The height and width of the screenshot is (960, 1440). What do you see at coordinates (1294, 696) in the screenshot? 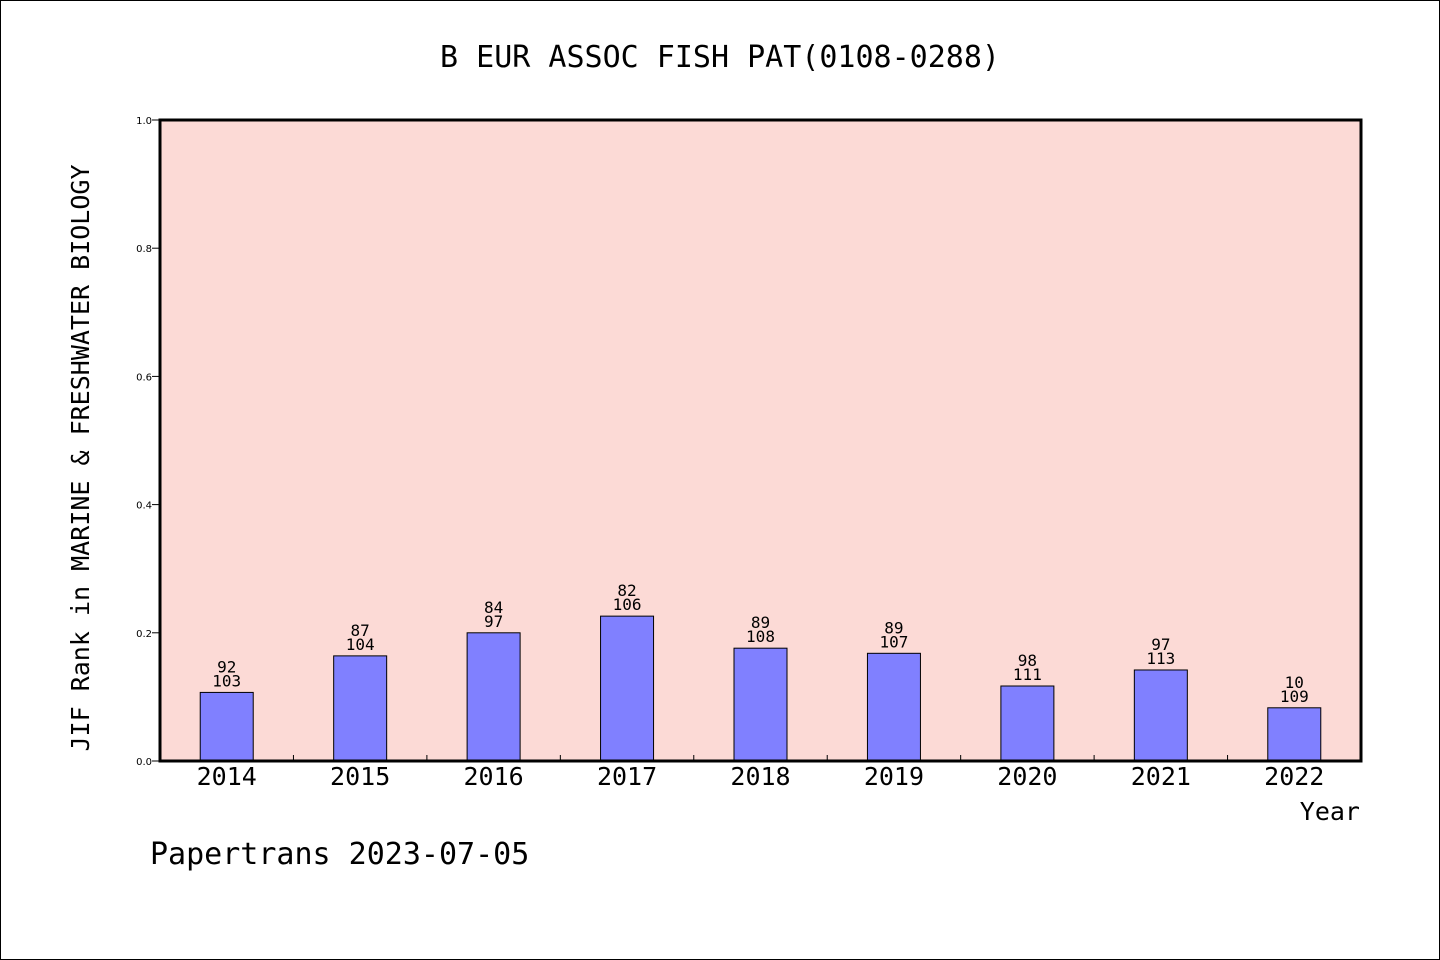
I see `bar-total-label: 109` at bounding box center [1294, 696].